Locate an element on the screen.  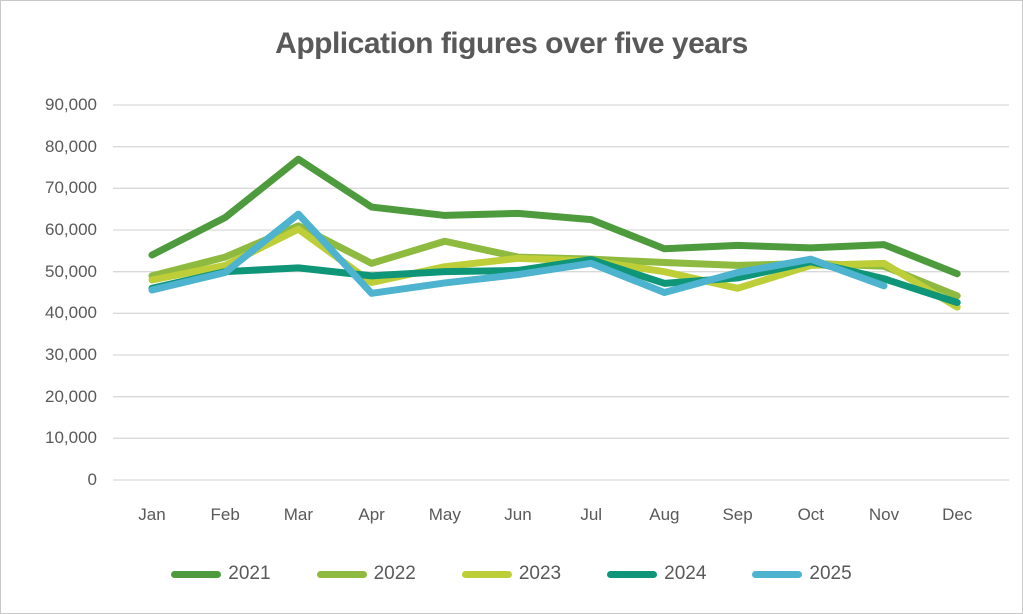
x-axis-month-label: Aug is located at coordinates (664, 514).